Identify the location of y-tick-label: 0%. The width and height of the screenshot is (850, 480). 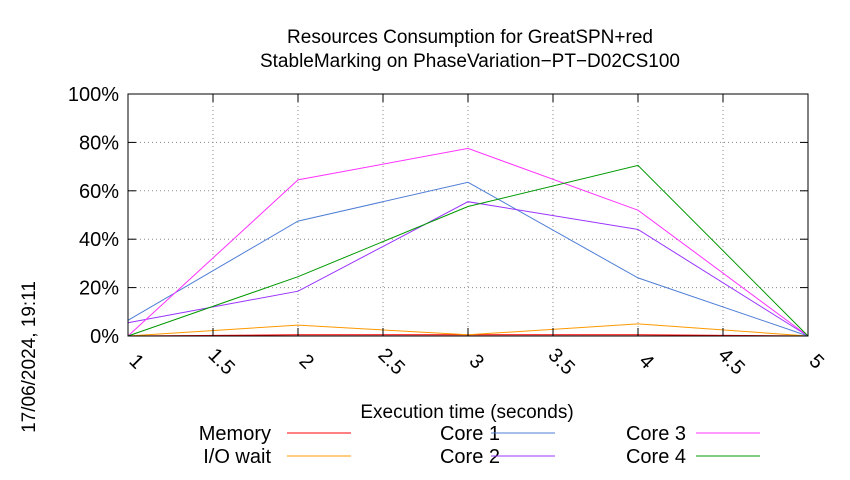
(104, 337).